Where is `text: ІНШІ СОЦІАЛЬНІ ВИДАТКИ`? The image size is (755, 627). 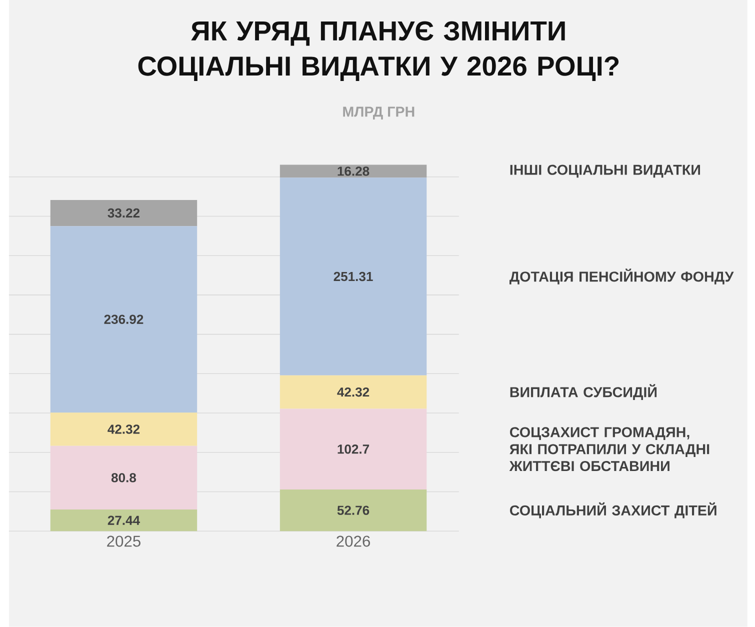 text: ІНШІ СОЦІАЛЬНІ ВИДАТКИ is located at coordinates (605, 171).